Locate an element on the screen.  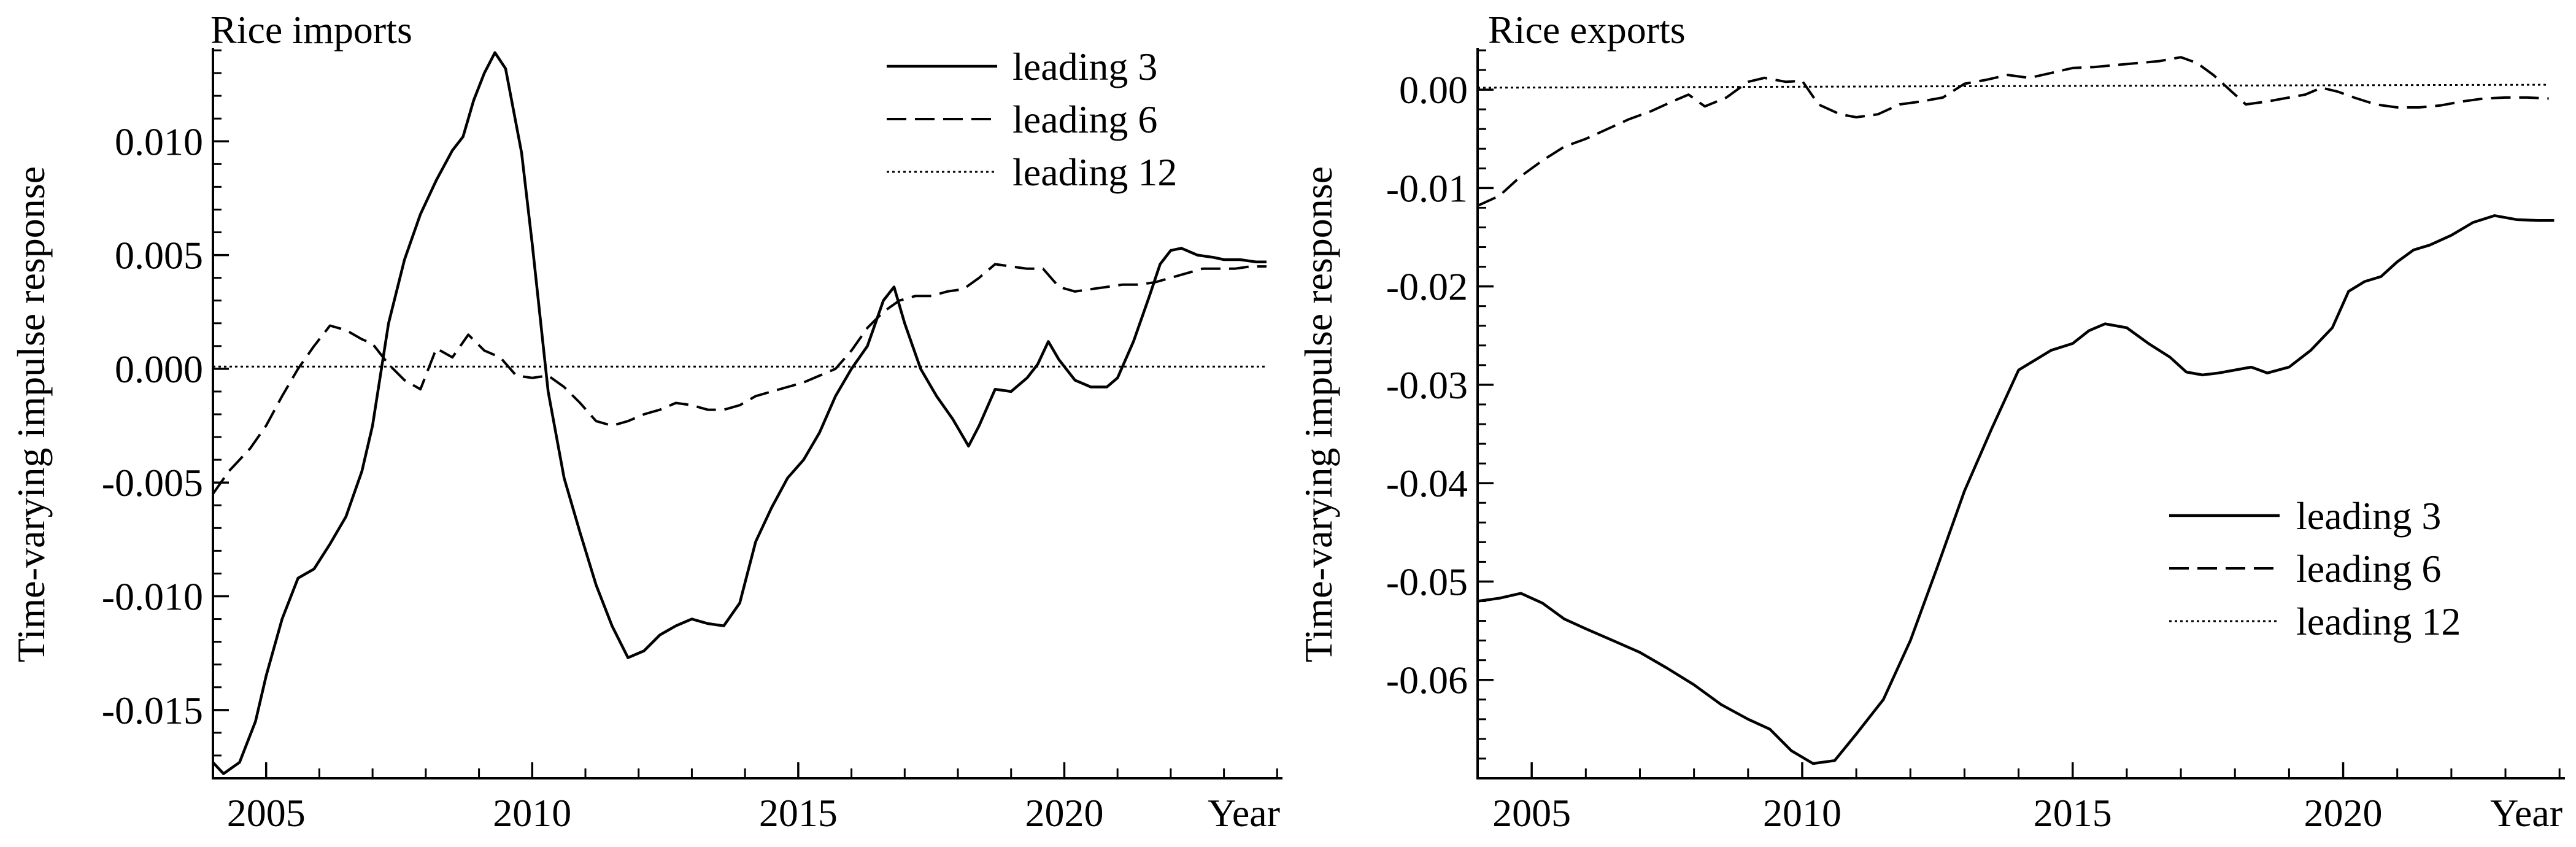
y-tick-label: -0.010 is located at coordinates (152, 597).